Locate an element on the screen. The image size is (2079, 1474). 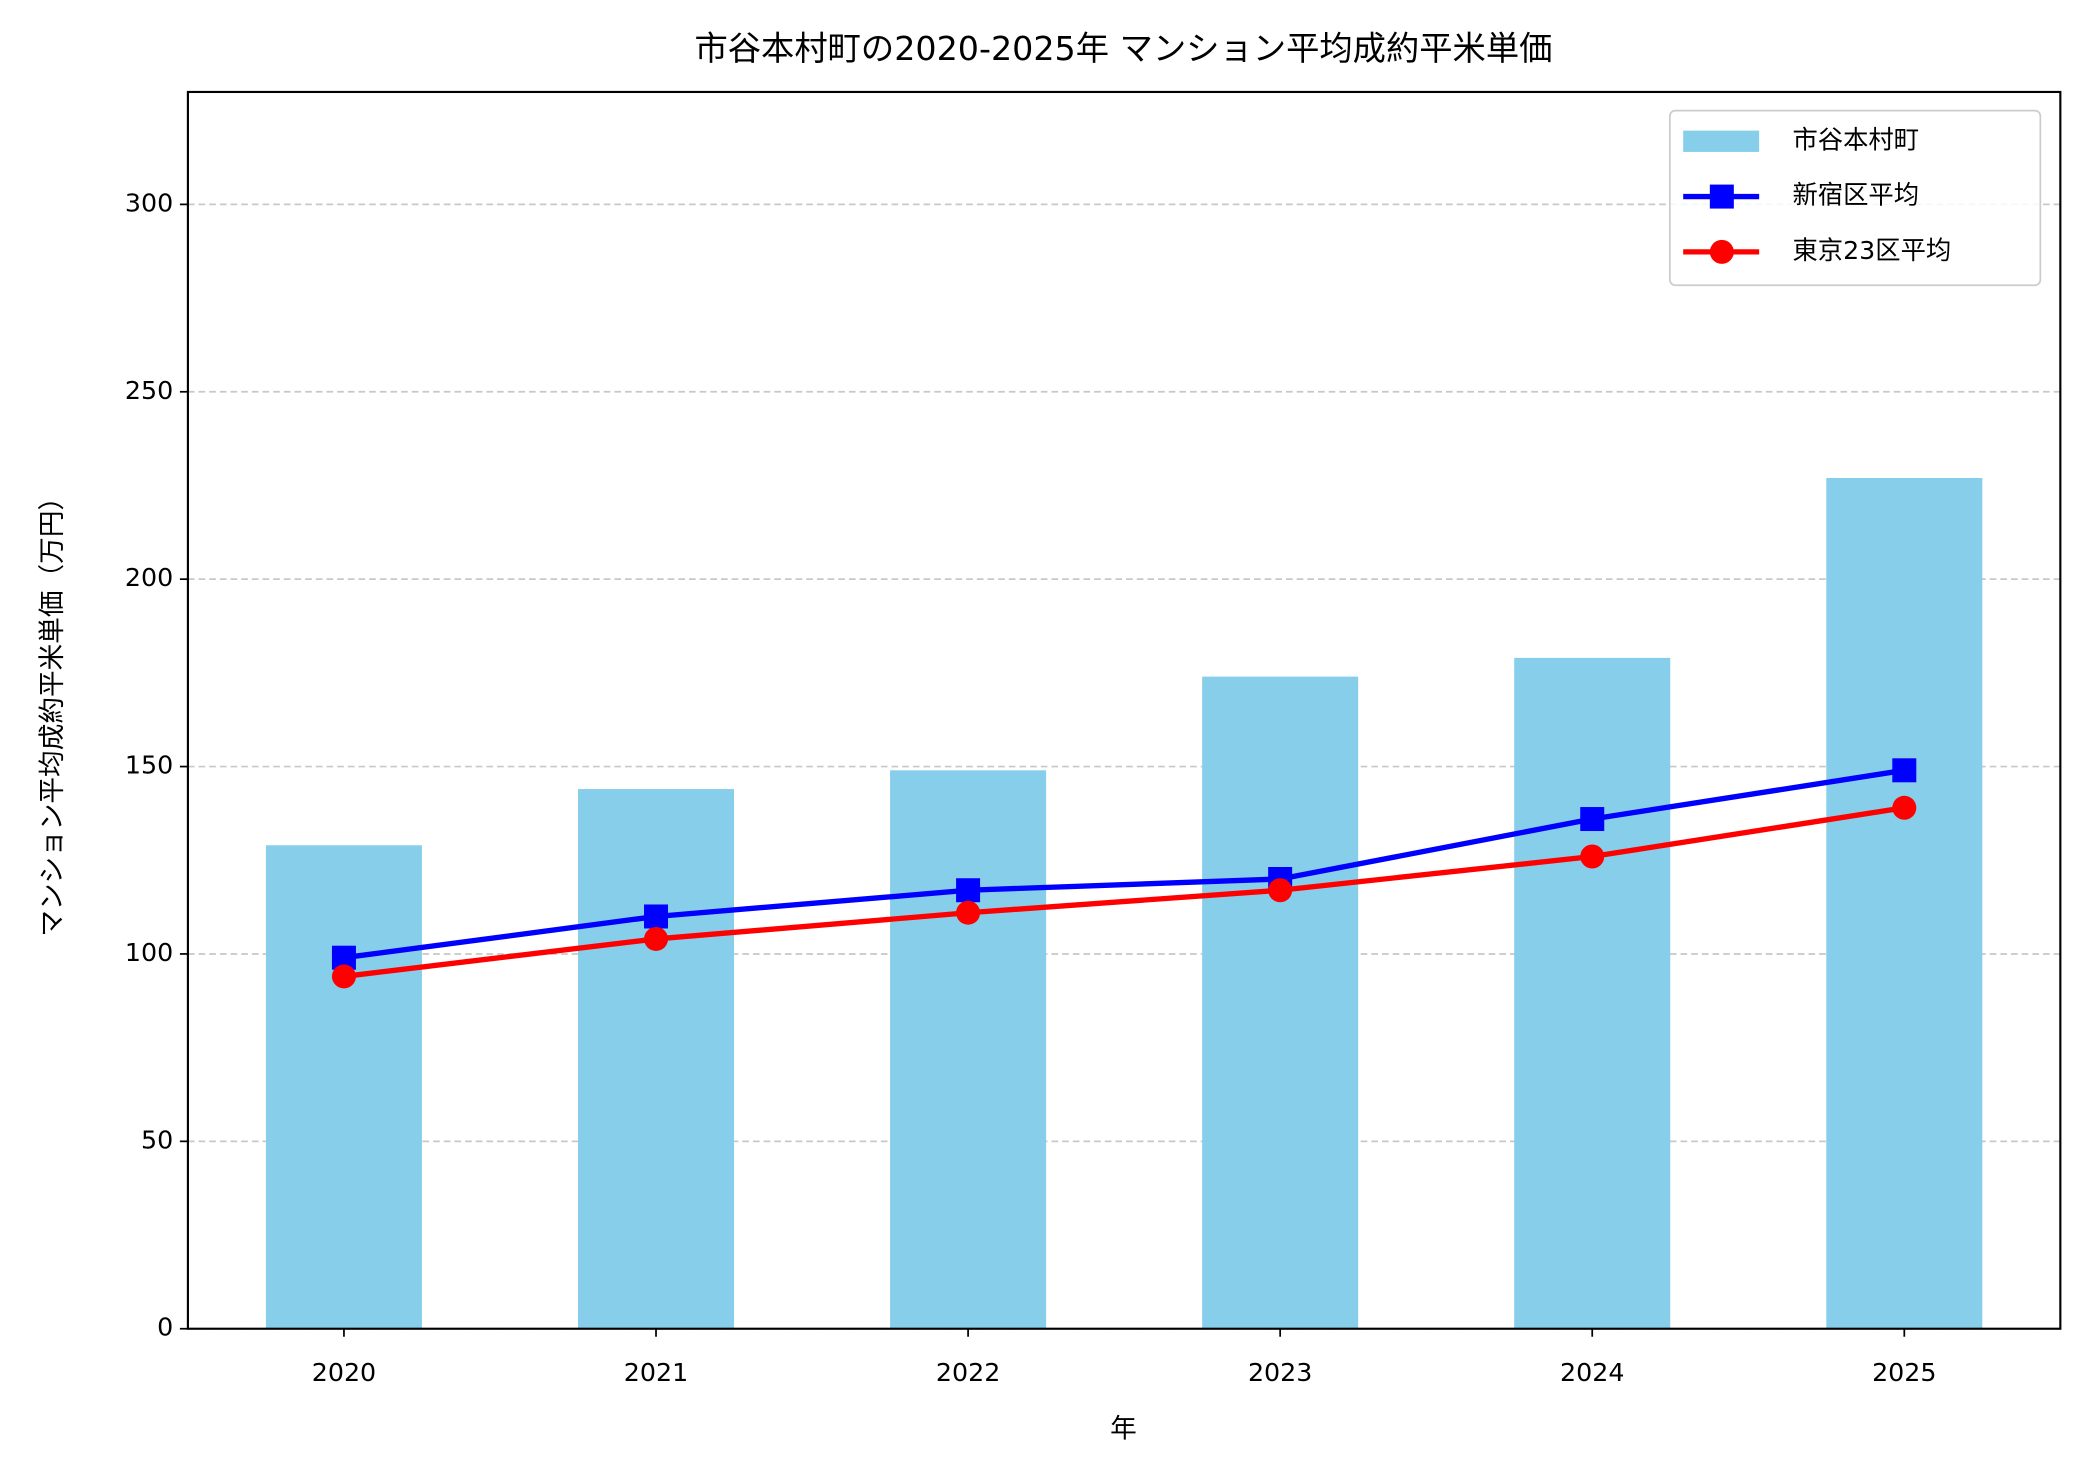
y-tick-label: 250 is located at coordinates (149, 390).